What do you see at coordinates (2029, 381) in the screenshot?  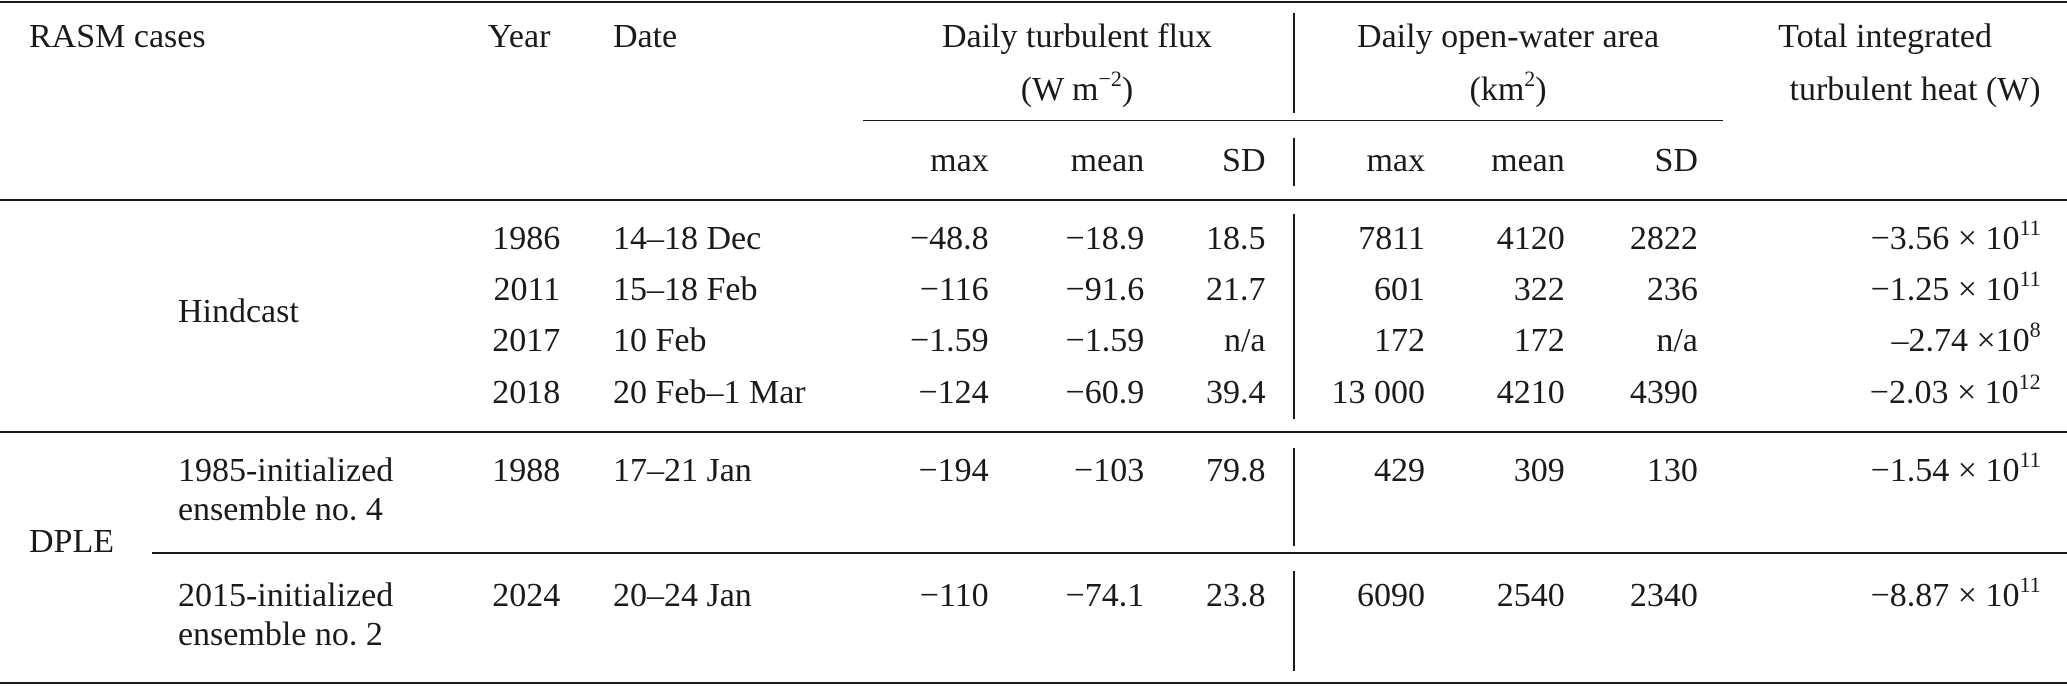 I see `superscript: 12` at bounding box center [2029, 381].